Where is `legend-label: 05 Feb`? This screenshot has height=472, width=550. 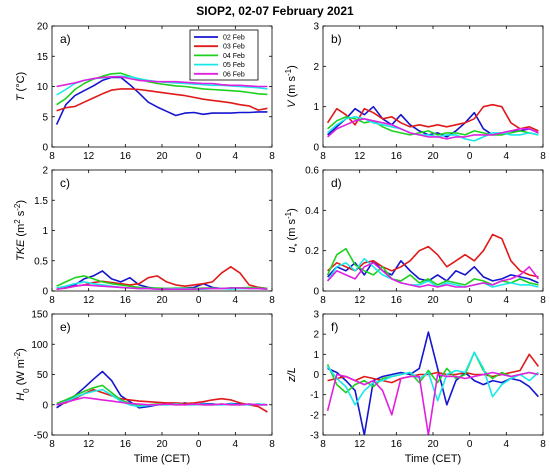
legend-label: 05 Feb is located at coordinates (234, 65).